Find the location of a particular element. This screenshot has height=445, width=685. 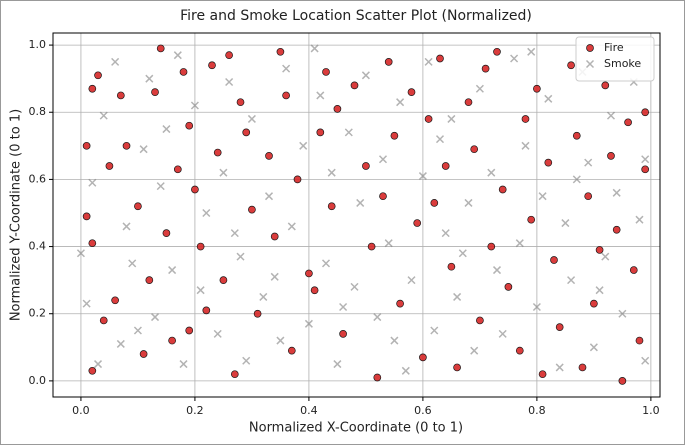

y-tick-label: 0.0 is located at coordinates (38, 380).